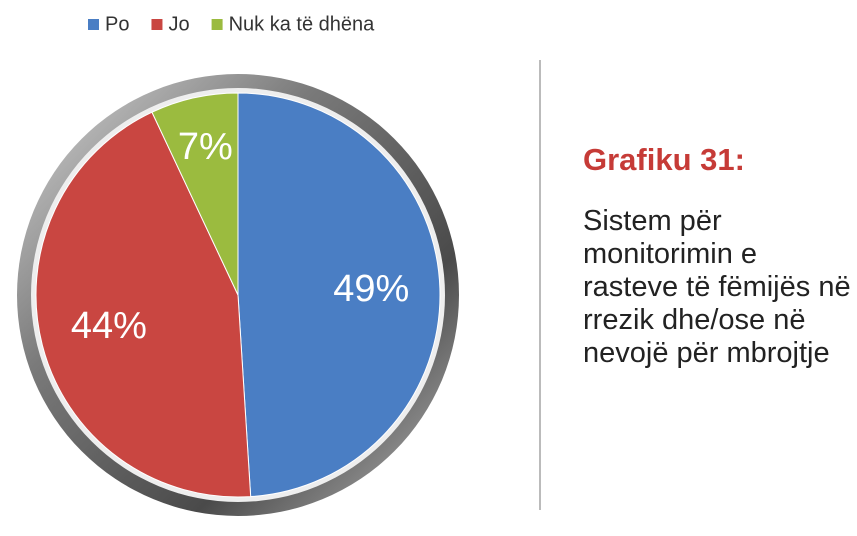  Describe the element at coordinates (117, 24) in the screenshot. I see `legend-label: Po` at that location.